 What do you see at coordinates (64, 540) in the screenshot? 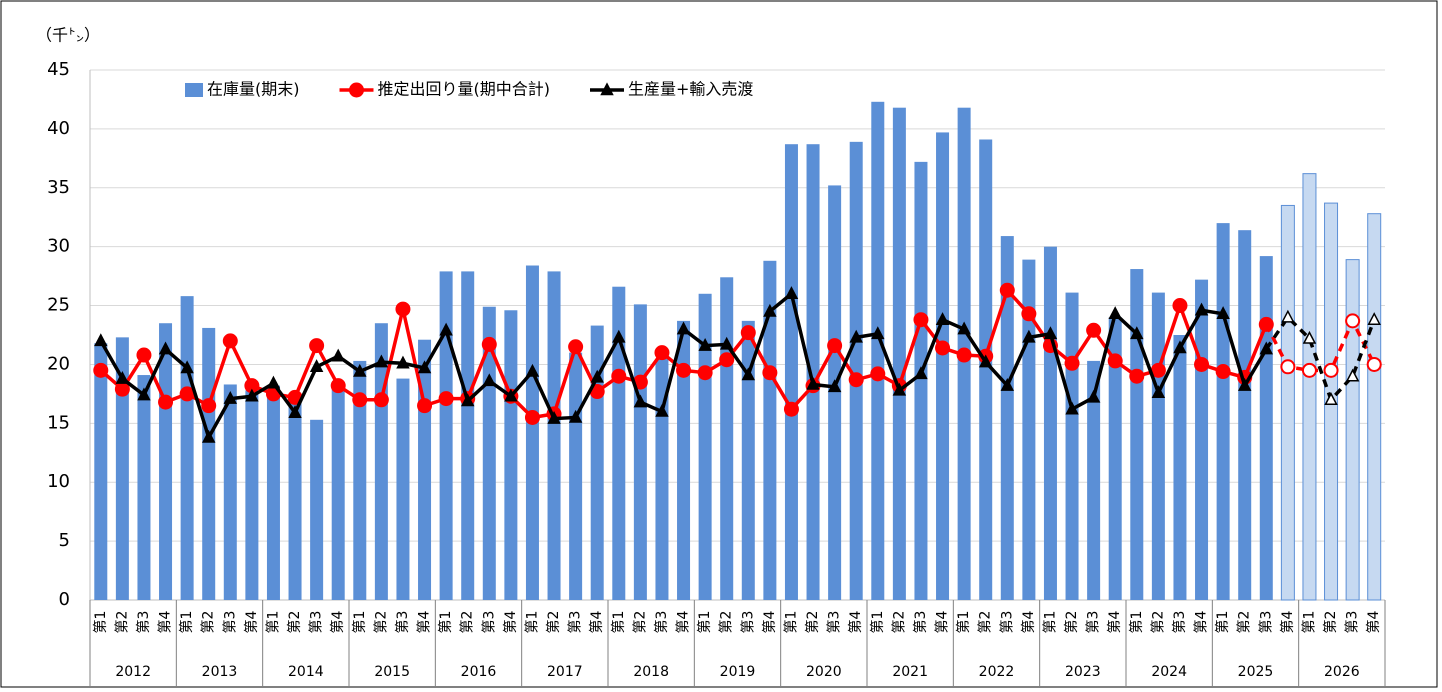
I see `y-tick-label: 5` at bounding box center [64, 540].